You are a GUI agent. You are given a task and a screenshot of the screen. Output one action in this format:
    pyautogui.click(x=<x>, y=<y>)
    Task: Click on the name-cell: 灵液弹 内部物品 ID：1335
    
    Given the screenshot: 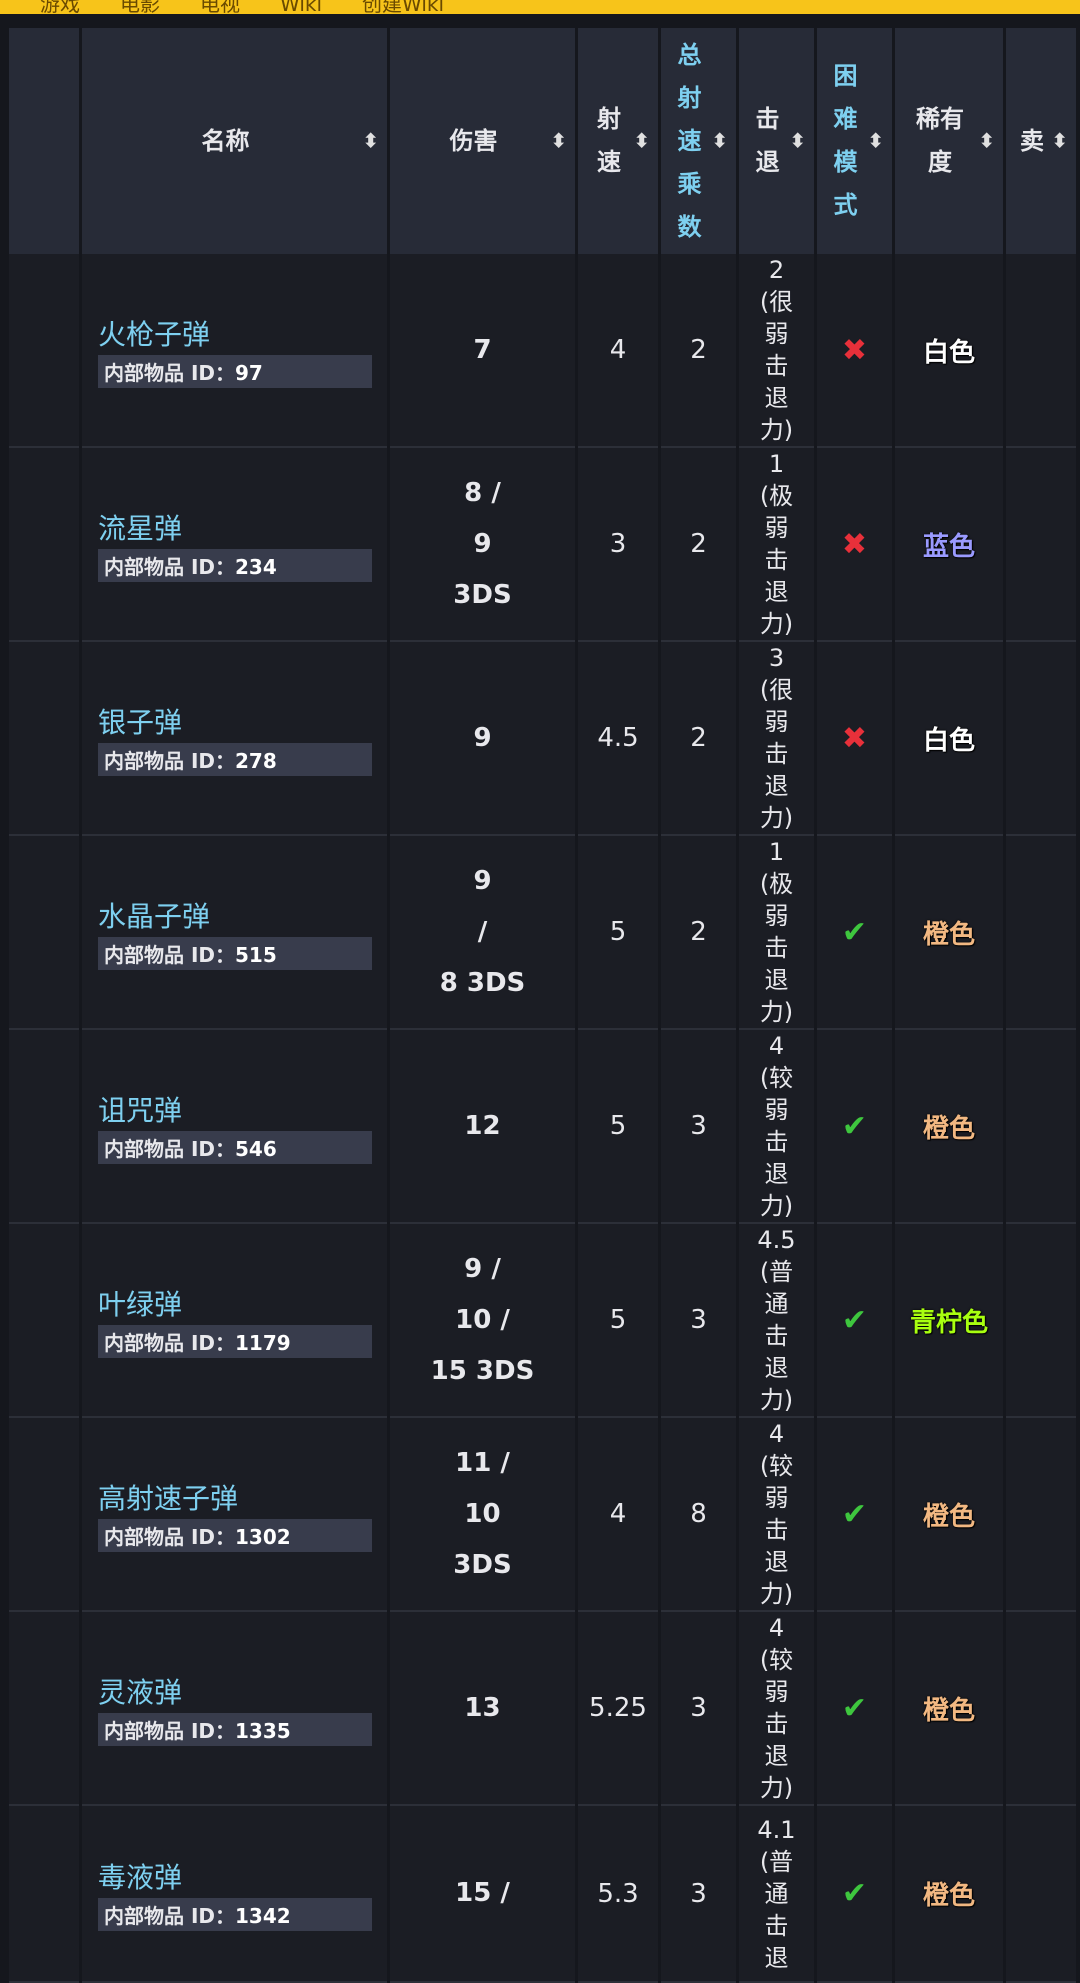 What is the action you would take?
    pyautogui.click(x=234, y=1709)
    